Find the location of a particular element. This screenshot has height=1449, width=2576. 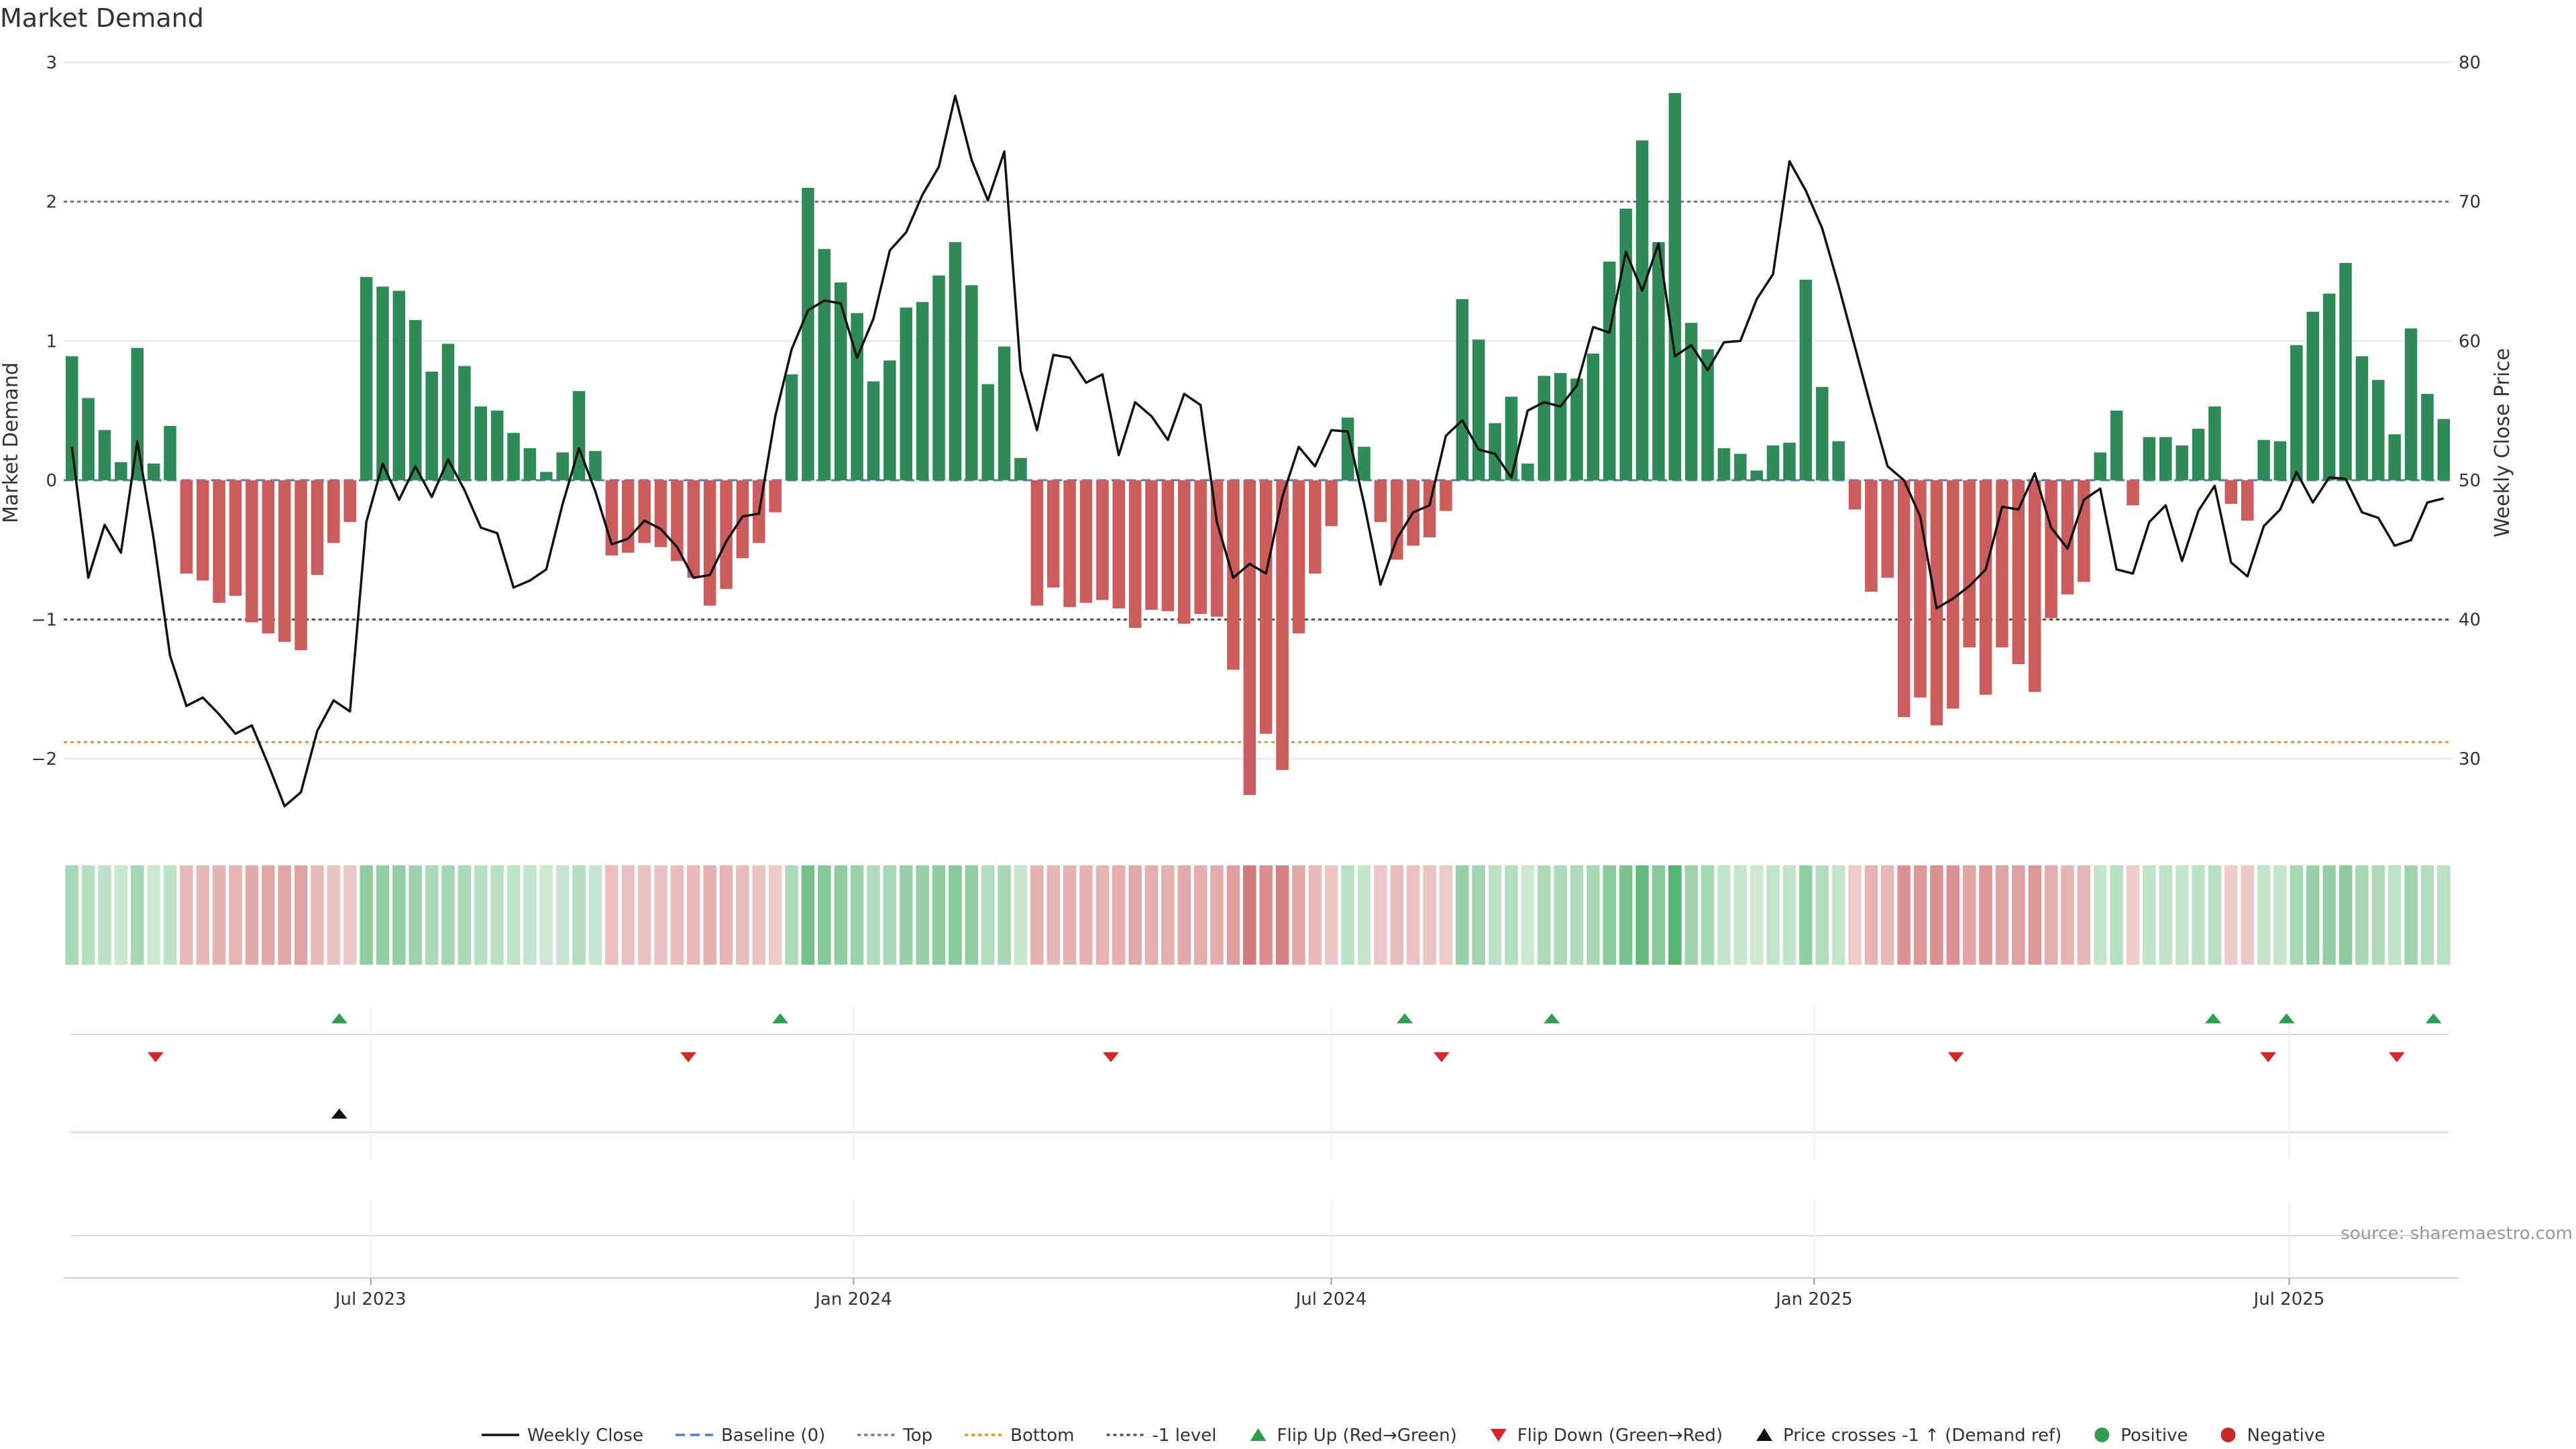

legend-label: Negative is located at coordinates (2286, 1436).